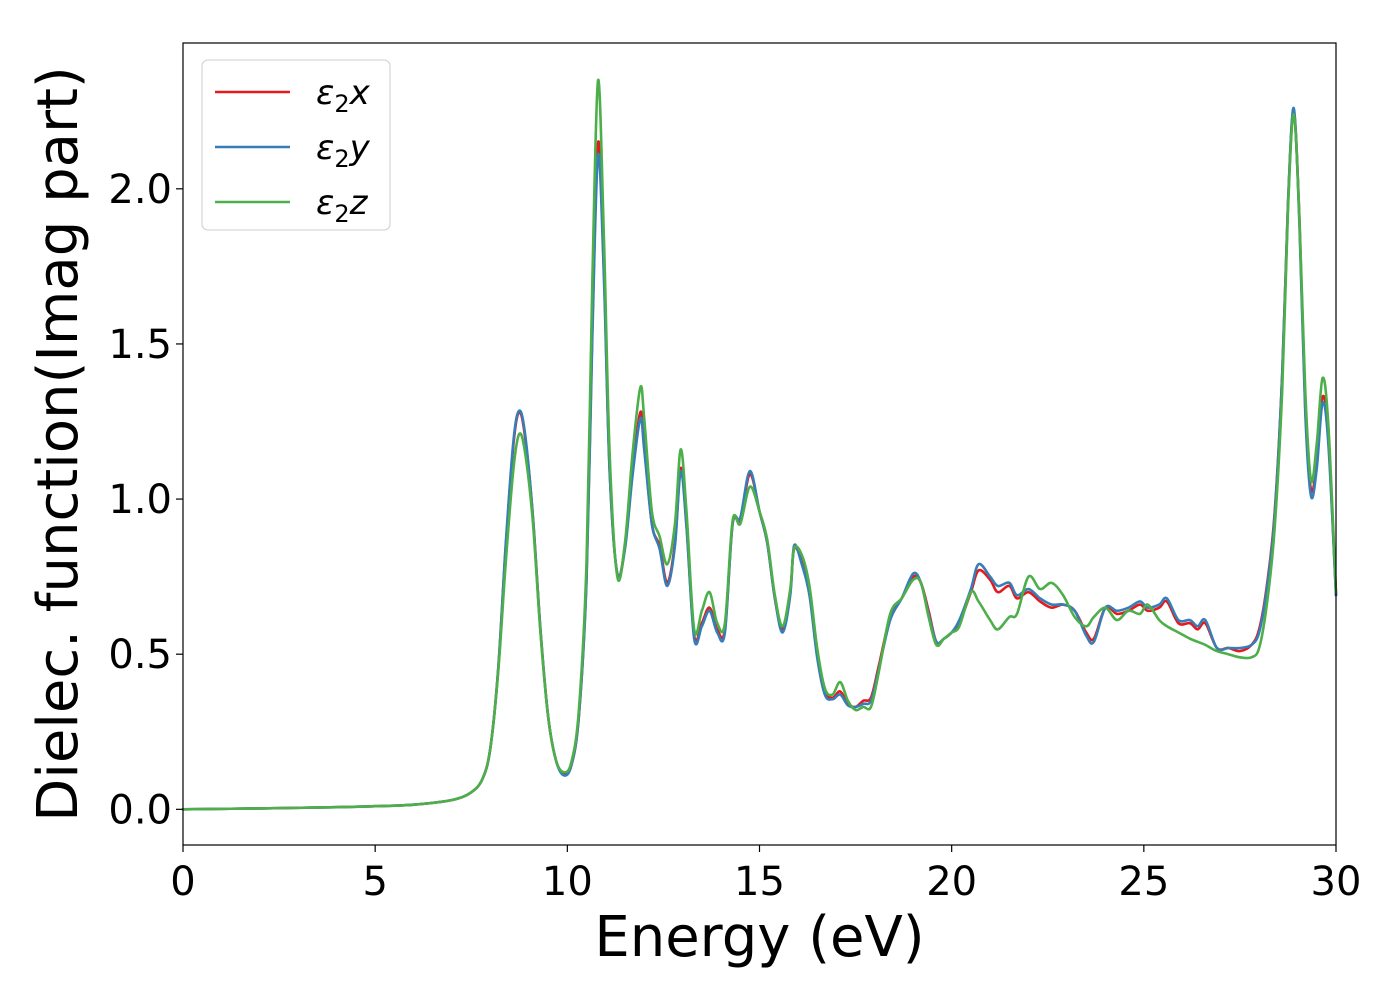 This screenshot has height=1000, width=1400. I want to click on legend-box, so click(296, 145).